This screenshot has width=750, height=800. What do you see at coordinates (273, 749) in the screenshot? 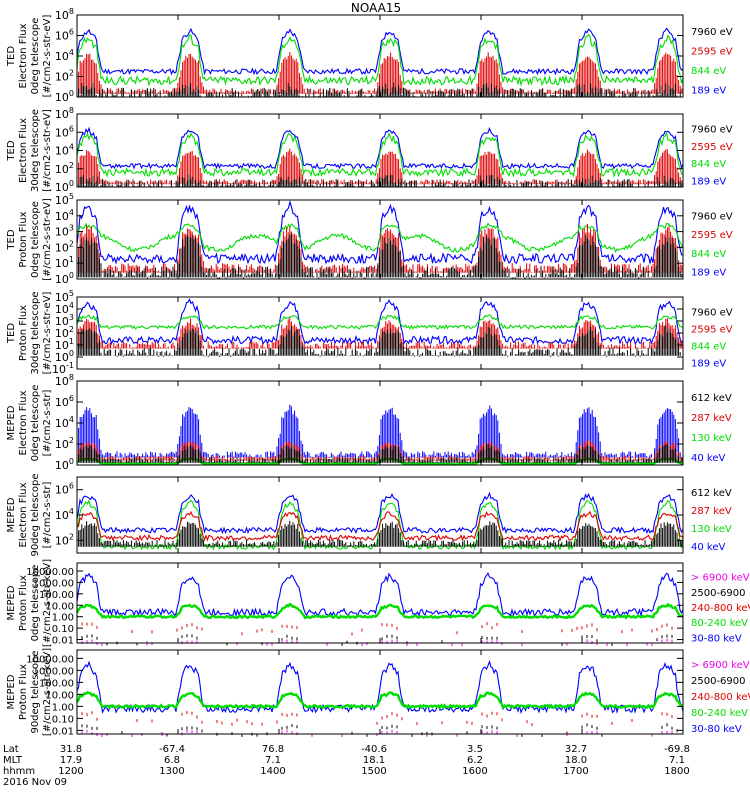
I see `footer-lat-value: 76.8` at bounding box center [273, 749].